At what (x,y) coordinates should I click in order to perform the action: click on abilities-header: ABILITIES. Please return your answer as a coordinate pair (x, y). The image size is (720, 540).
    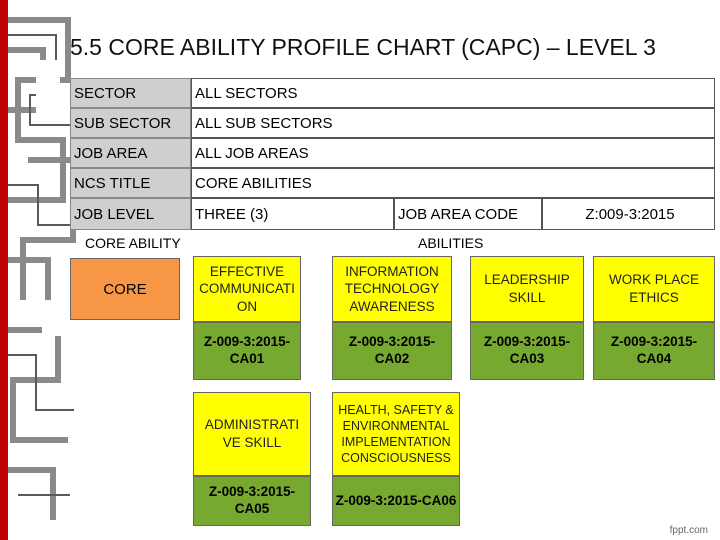
    Looking at the image, I should click on (451, 243).